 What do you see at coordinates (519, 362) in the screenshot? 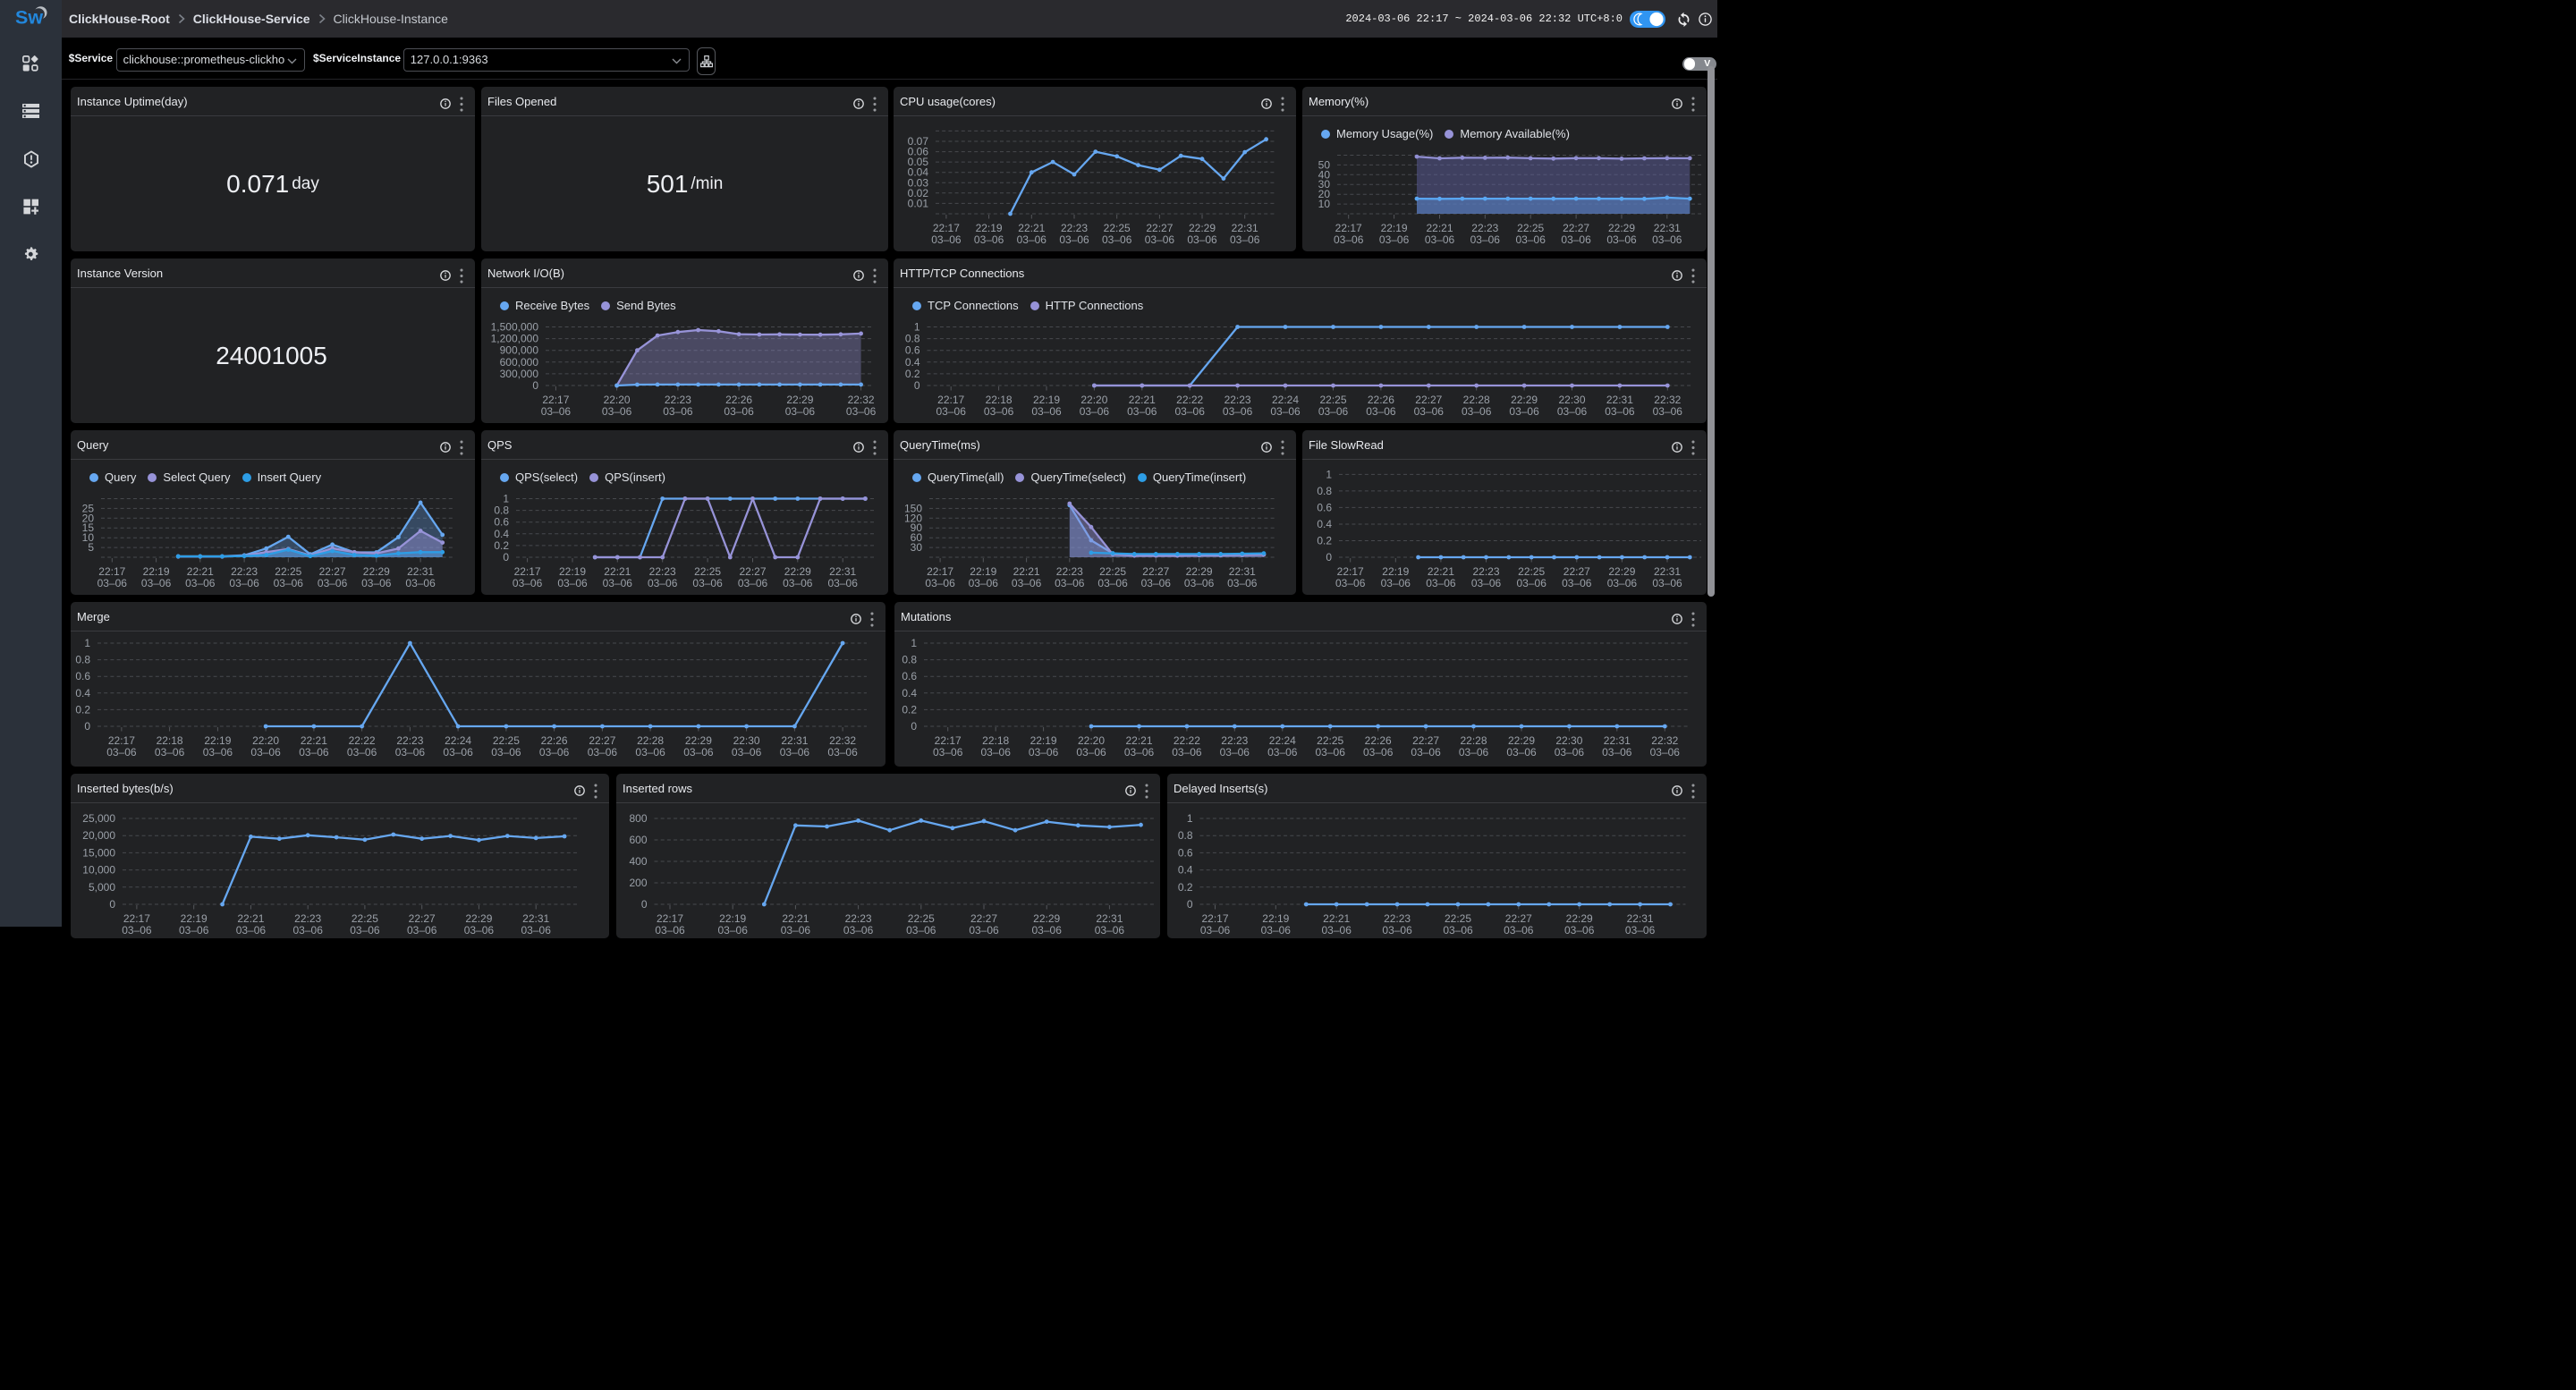
I see `svg-text: 600,000` at bounding box center [519, 362].